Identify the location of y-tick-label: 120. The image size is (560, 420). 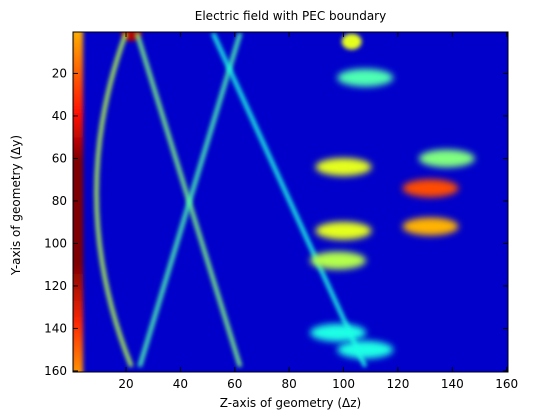
(55, 286).